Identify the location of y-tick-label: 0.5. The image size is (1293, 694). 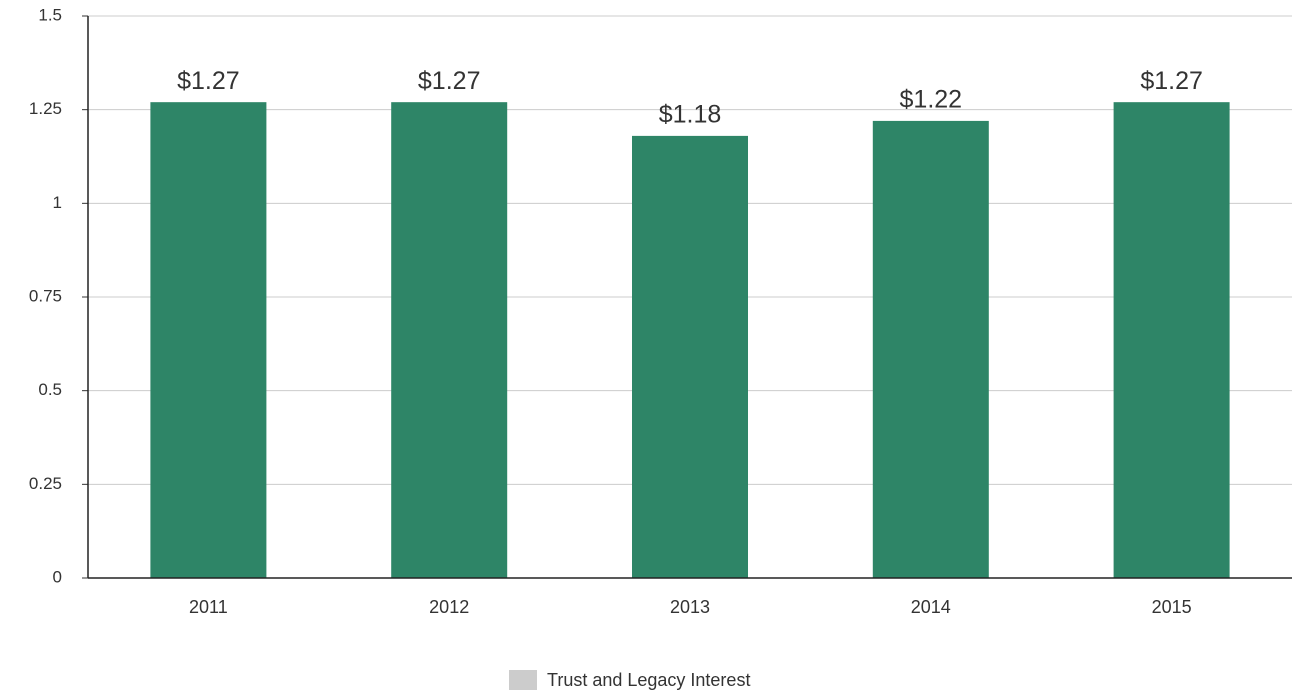
(50, 389).